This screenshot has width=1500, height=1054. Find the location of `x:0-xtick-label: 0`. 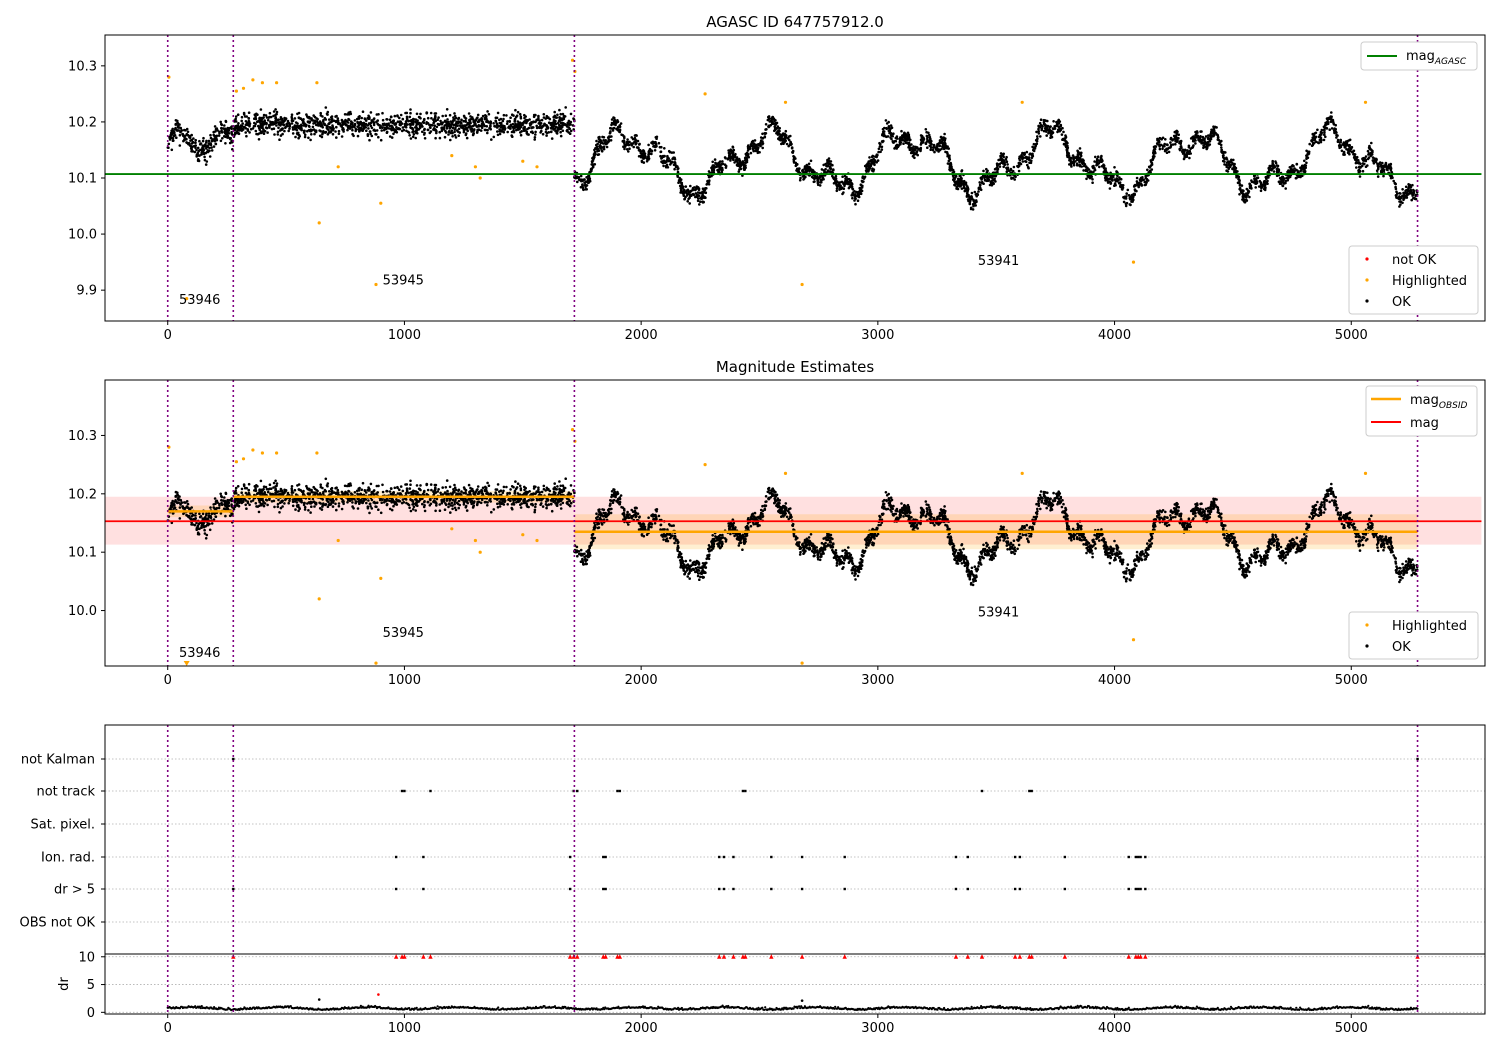

x:0-xtick-label: 0 is located at coordinates (168, 335).